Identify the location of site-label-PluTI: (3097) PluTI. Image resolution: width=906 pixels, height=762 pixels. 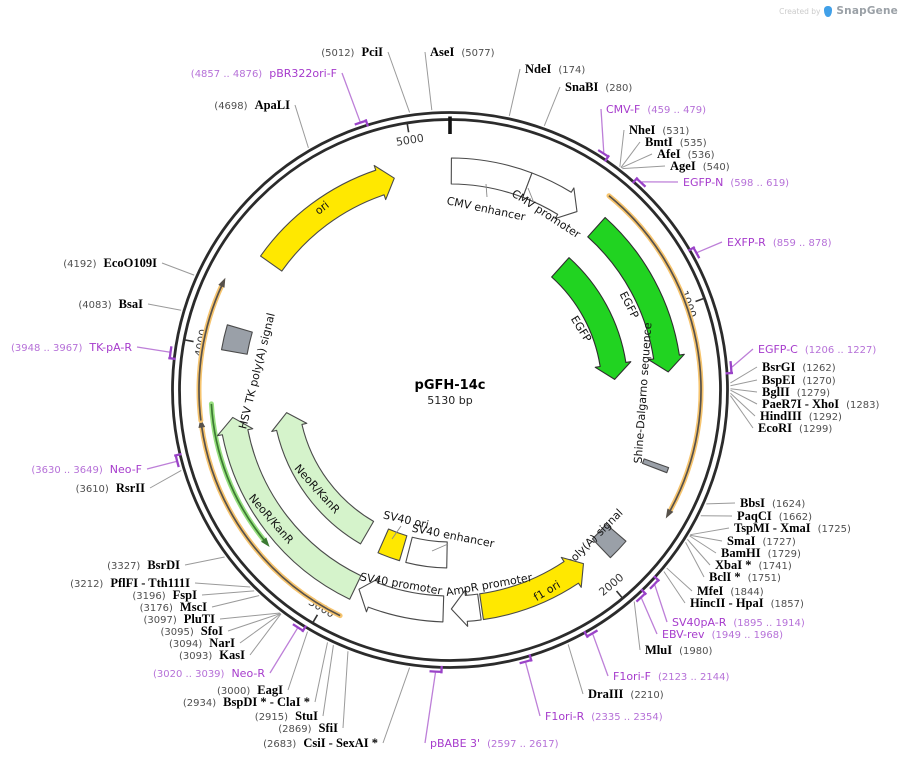
(179, 619).